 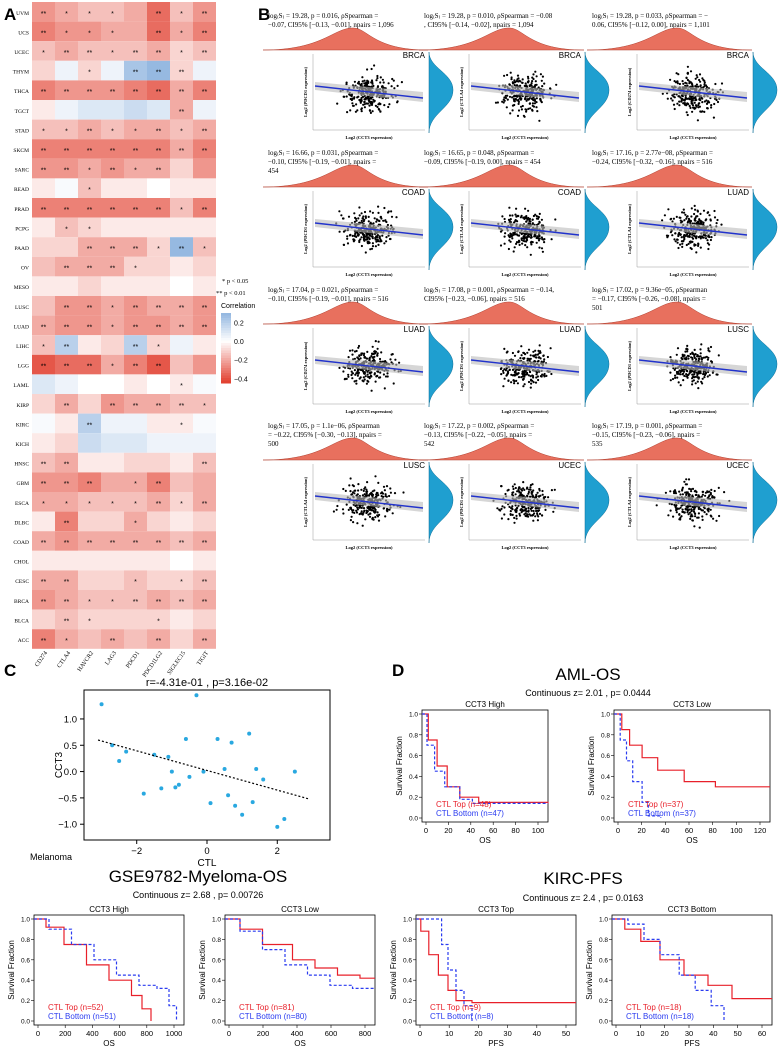 What do you see at coordinates (323, 153) in the screenshot?
I see `stat-line: log₍S₎ = 16.66, p = 0.031, ρSpearman =` at bounding box center [323, 153].